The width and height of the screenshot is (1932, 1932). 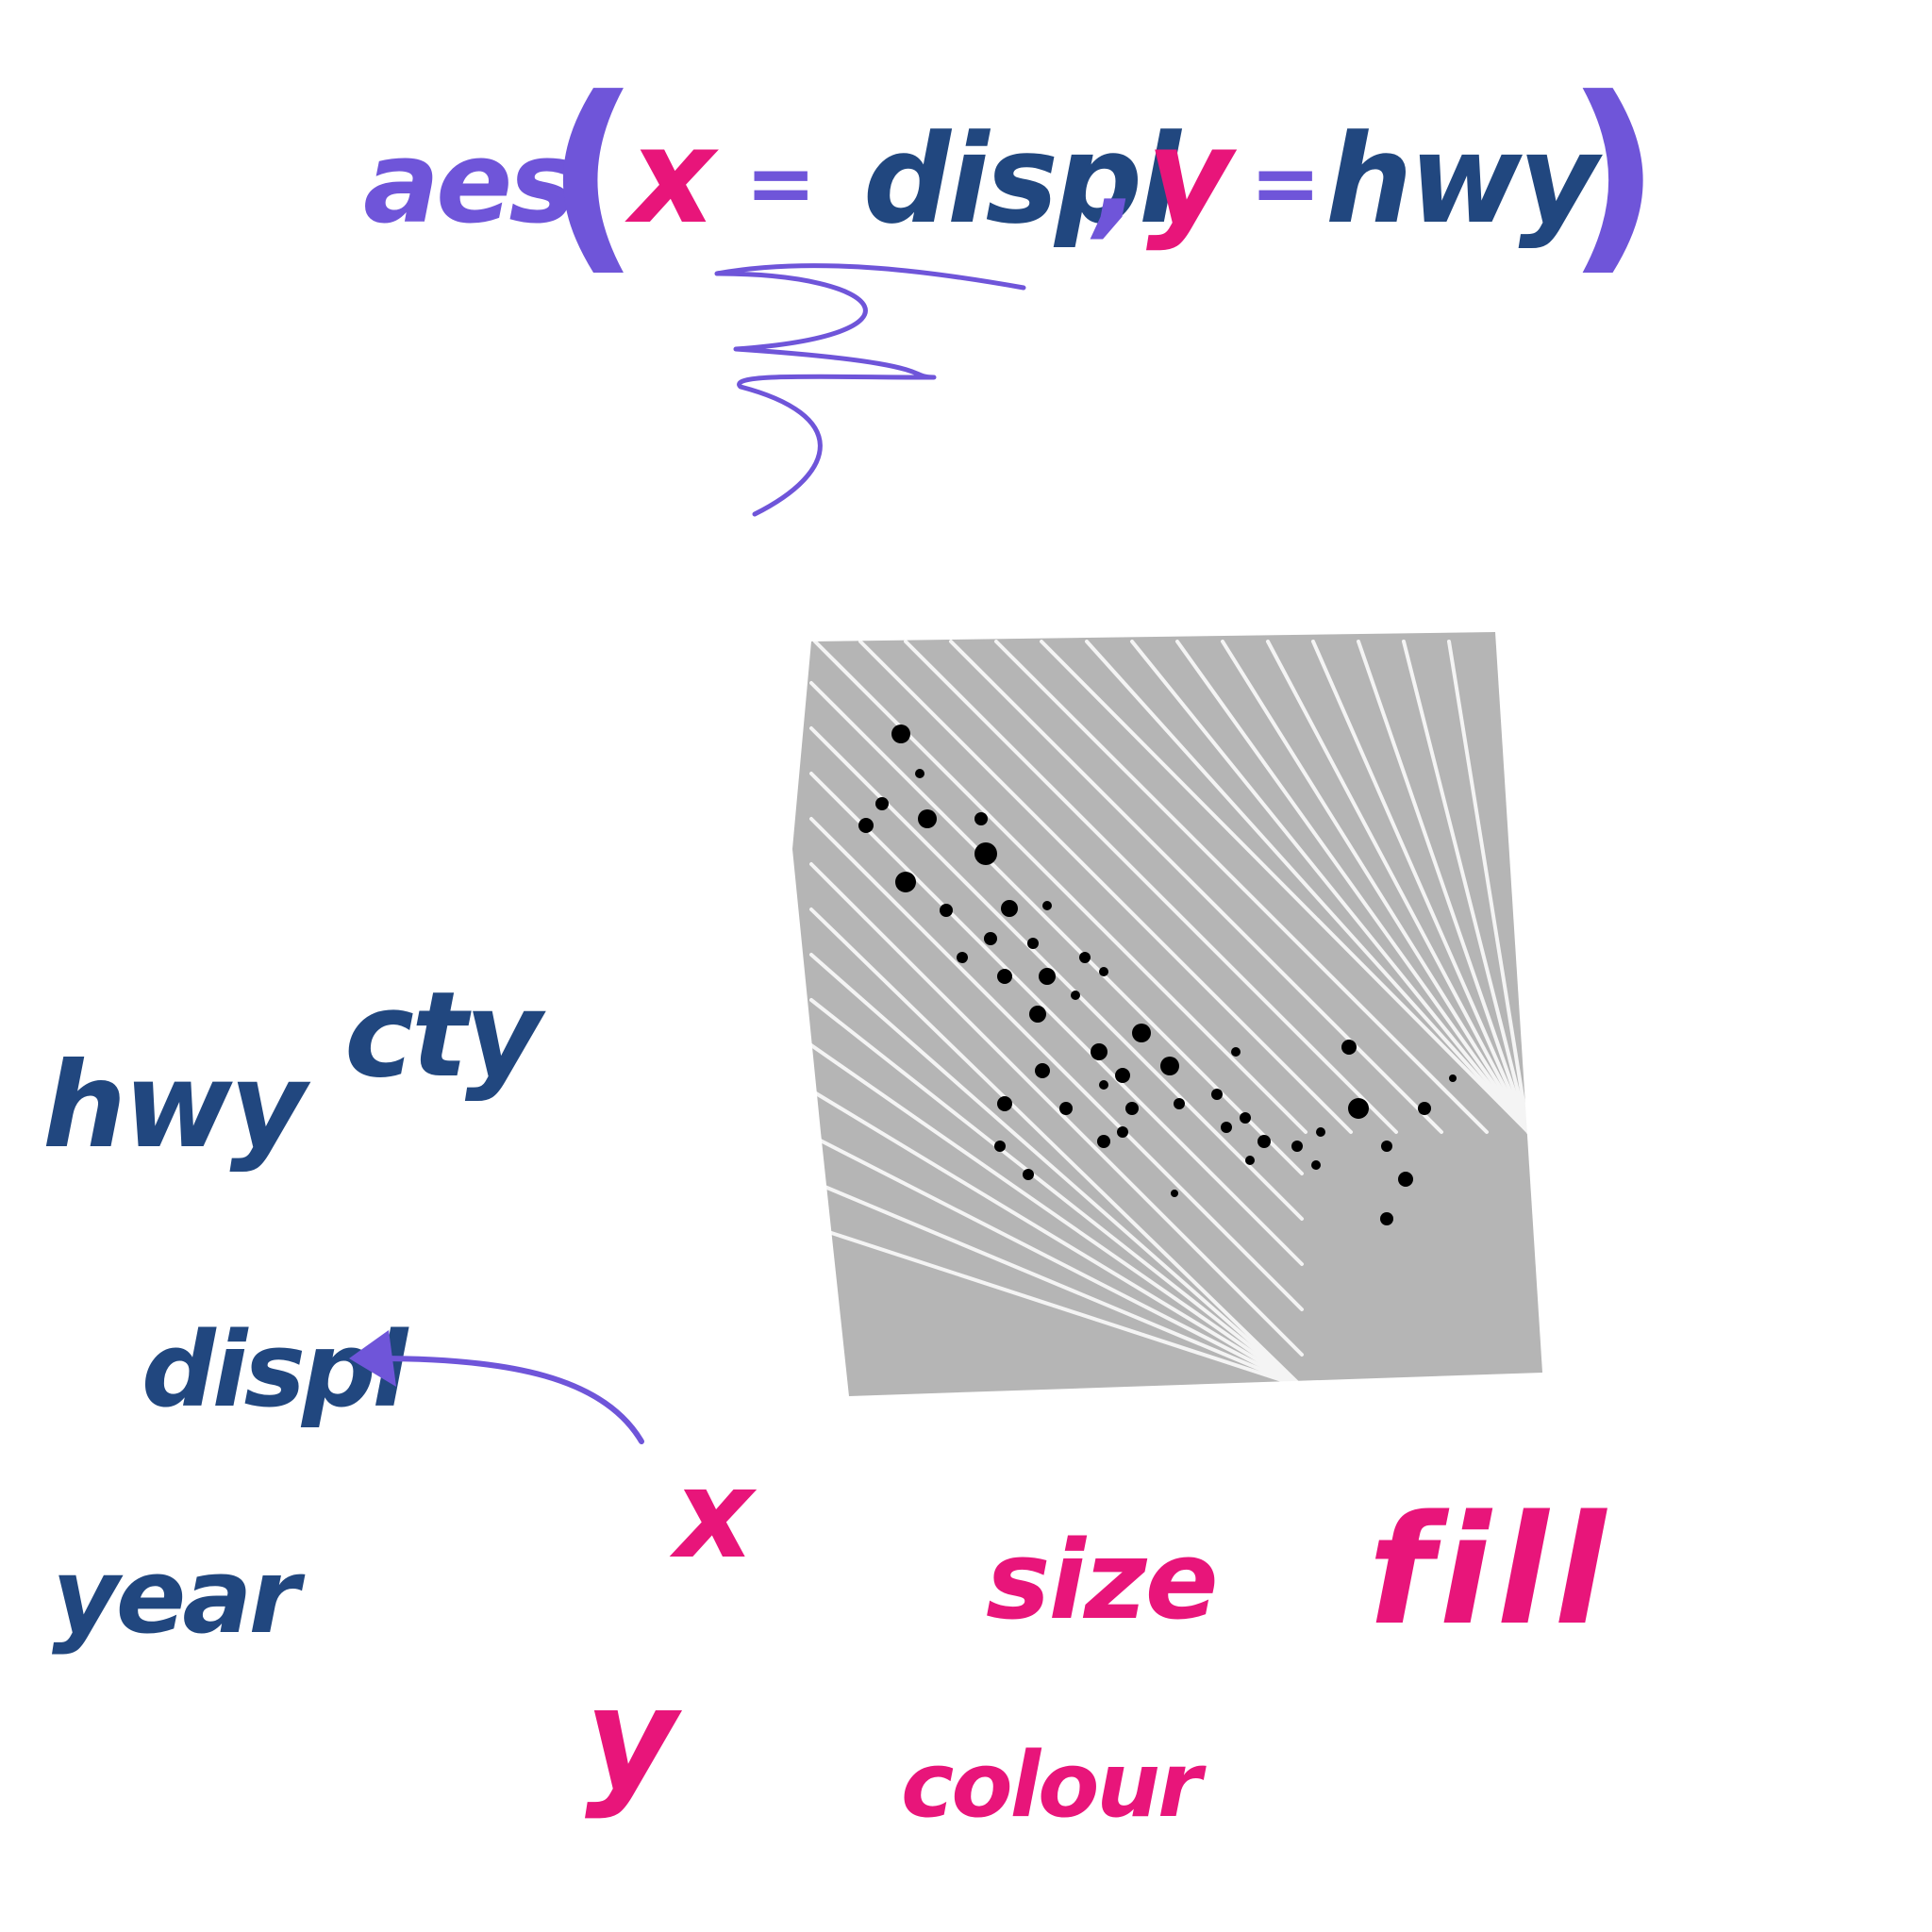 What do you see at coordinates (1115, 179) in the screenshot?
I see `formula-comma: ,` at bounding box center [1115, 179].